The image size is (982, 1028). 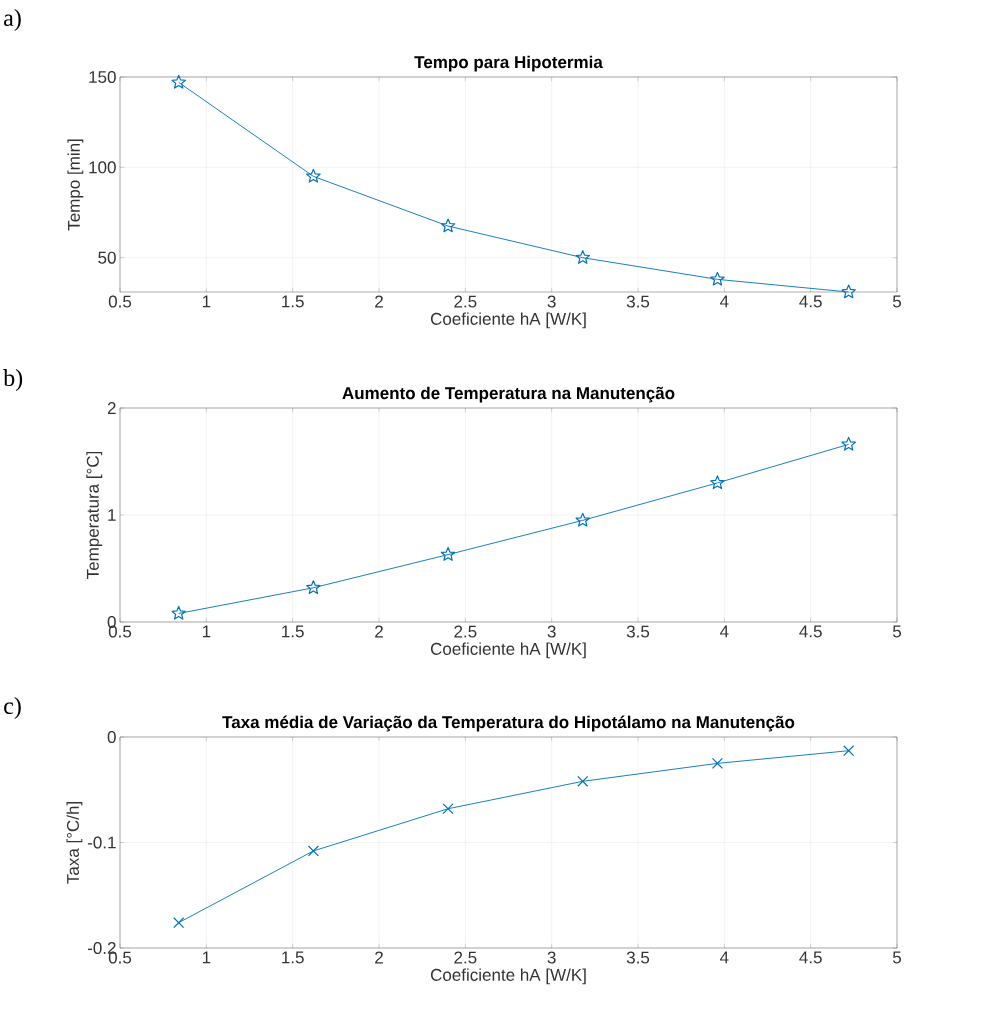 What do you see at coordinates (107, 257) in the screenshot?
I see `y-tick-label: 50` at bounding box center [107, 257].